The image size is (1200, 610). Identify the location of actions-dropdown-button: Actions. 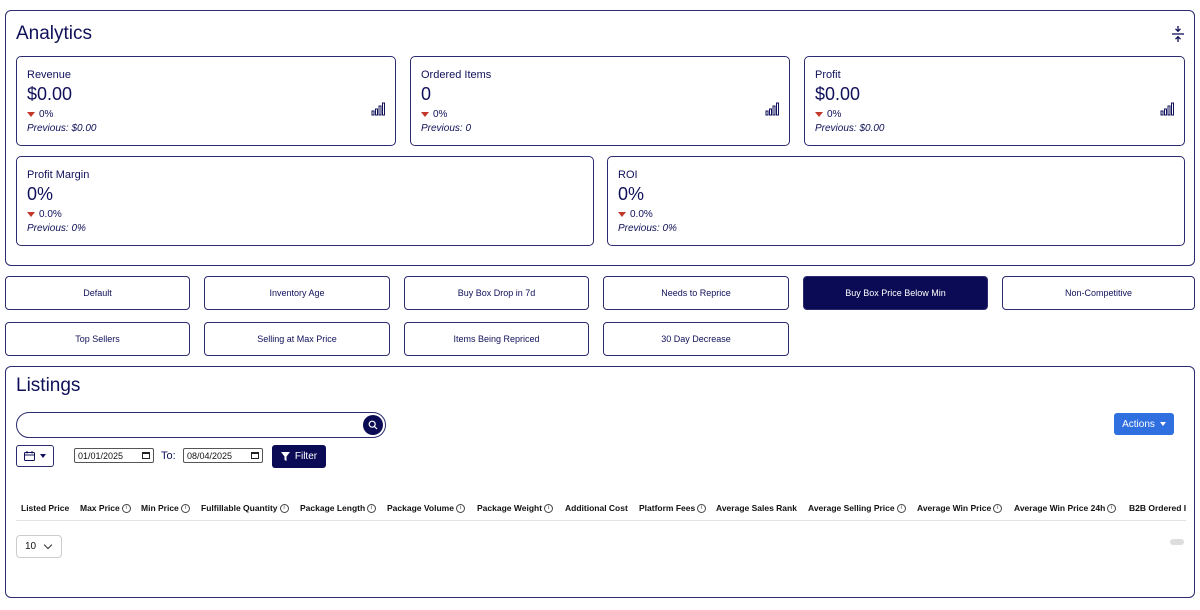
(1144, 424).